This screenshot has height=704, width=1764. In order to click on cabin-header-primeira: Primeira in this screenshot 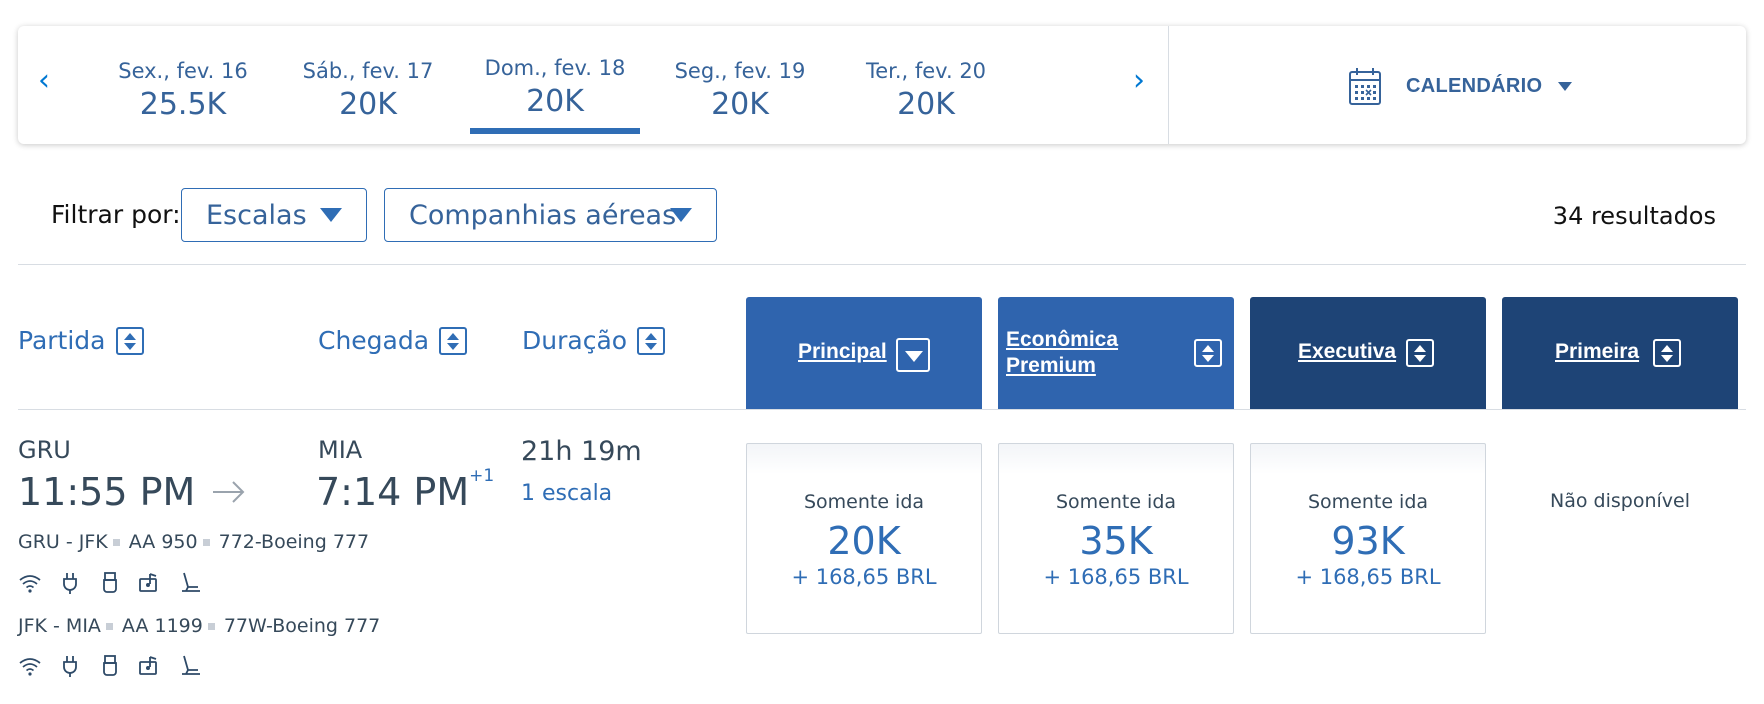, I will do `click(1620, 353)`.